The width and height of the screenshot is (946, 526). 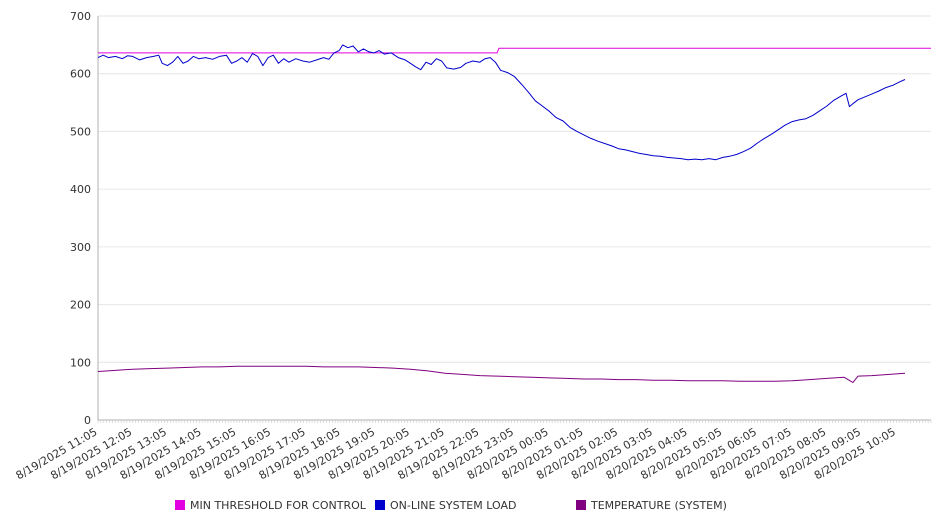 I want to click on y-tick-label: 300, so click(x=80, y=247).